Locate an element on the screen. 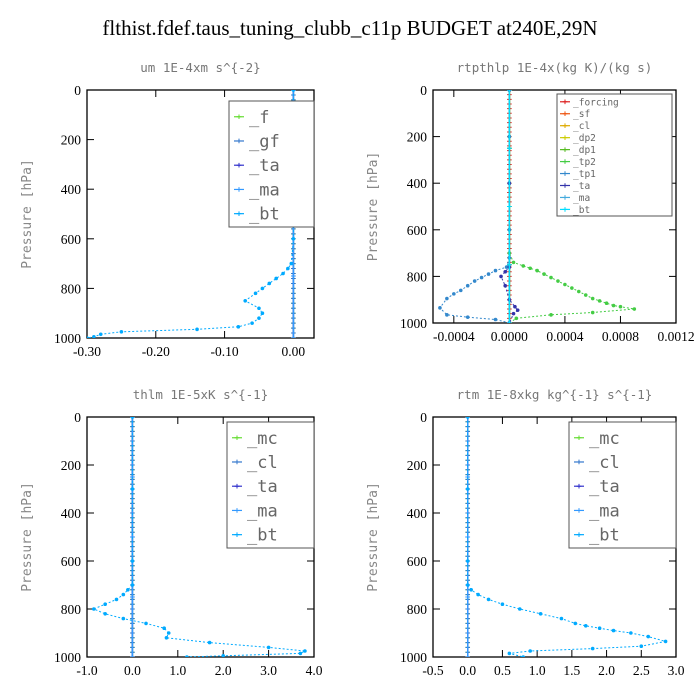 The width and height of the screenshot is (700, 700). legend-label: _cl is located at coordinates (581, 126).